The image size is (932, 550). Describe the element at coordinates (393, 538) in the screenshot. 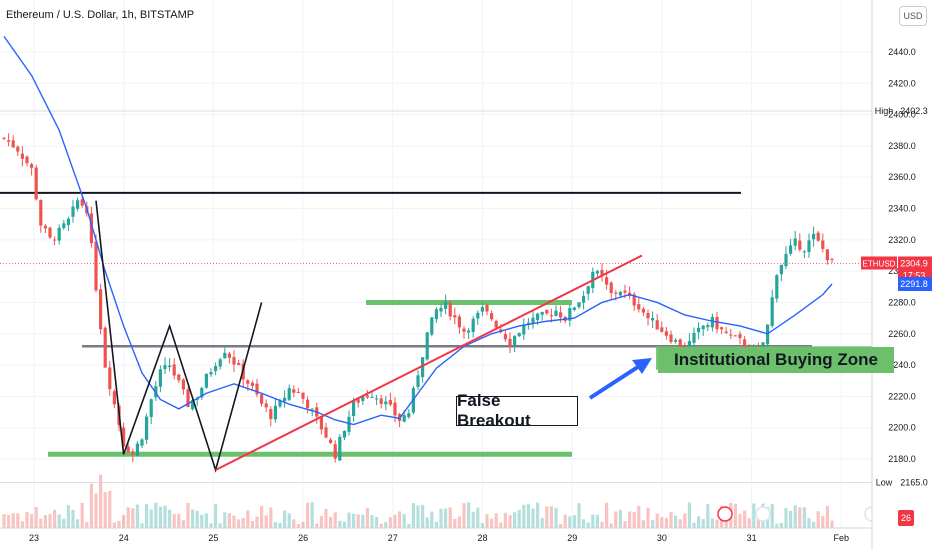

I see `x-tick-label: 27` at that location.